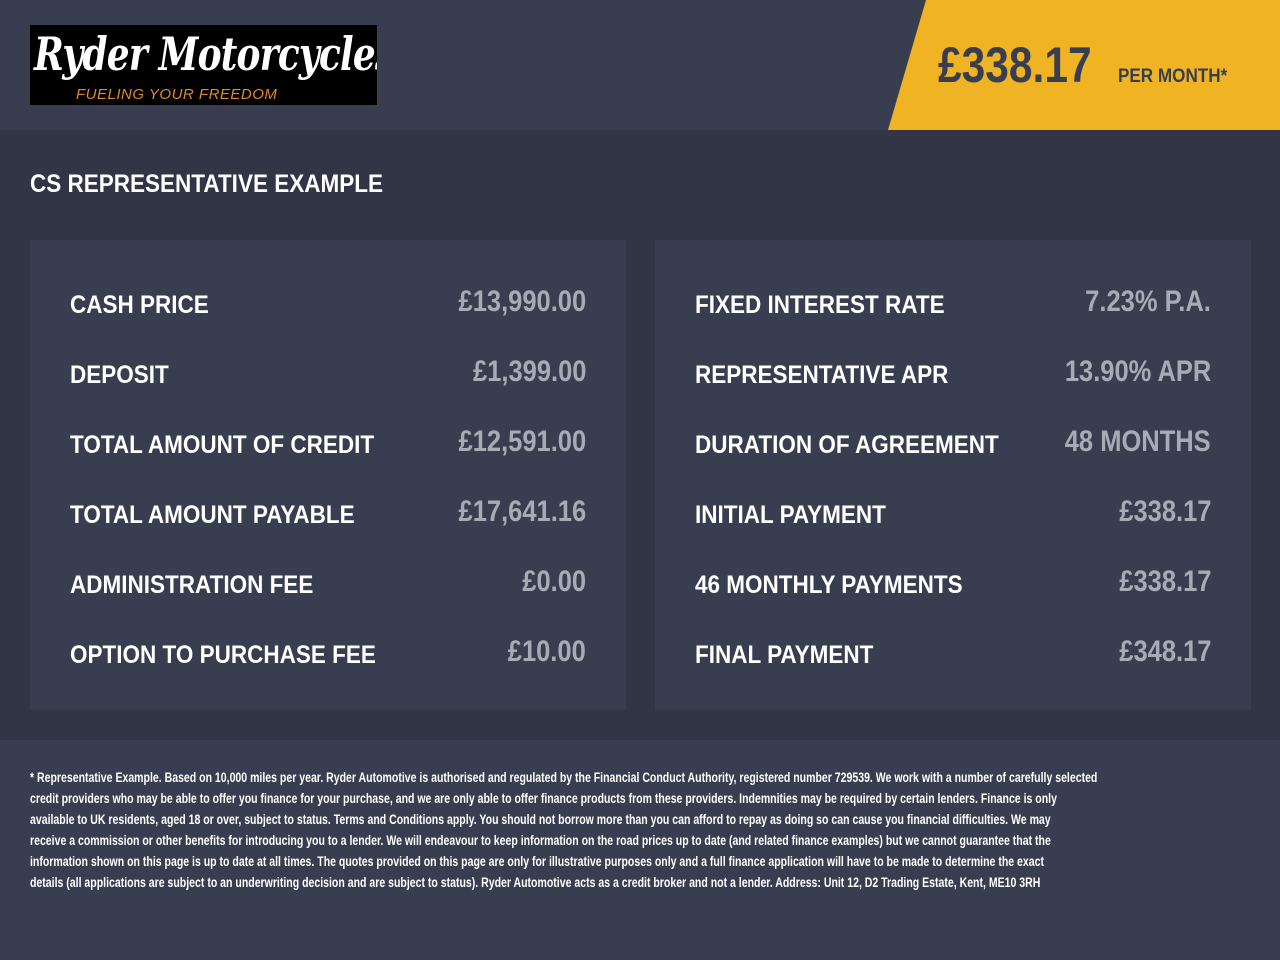 This screenshot has width=1280, height=960. Describe the element at coordinates (1015, 65) in the screenshot. I see `monthly-amount: £338.17` at that location.